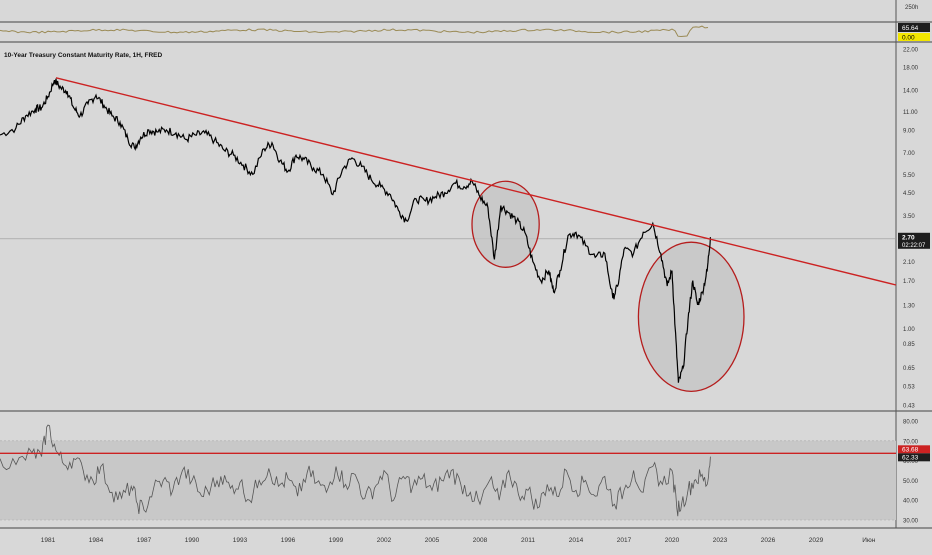 This screenshot has height=555, width=932. I want to click on current-price-value: 2.70, so click(908, 237).